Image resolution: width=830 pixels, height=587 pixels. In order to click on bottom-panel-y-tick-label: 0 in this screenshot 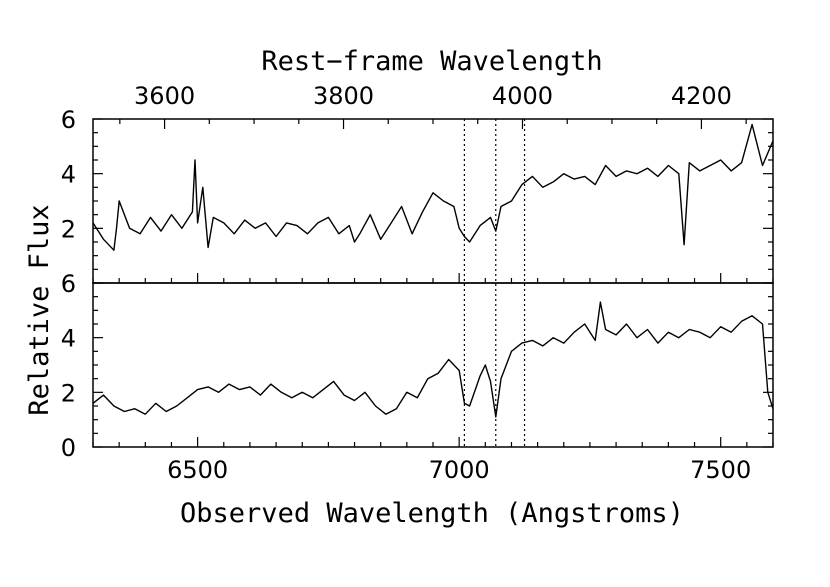, I will do `click(68, 448)`.